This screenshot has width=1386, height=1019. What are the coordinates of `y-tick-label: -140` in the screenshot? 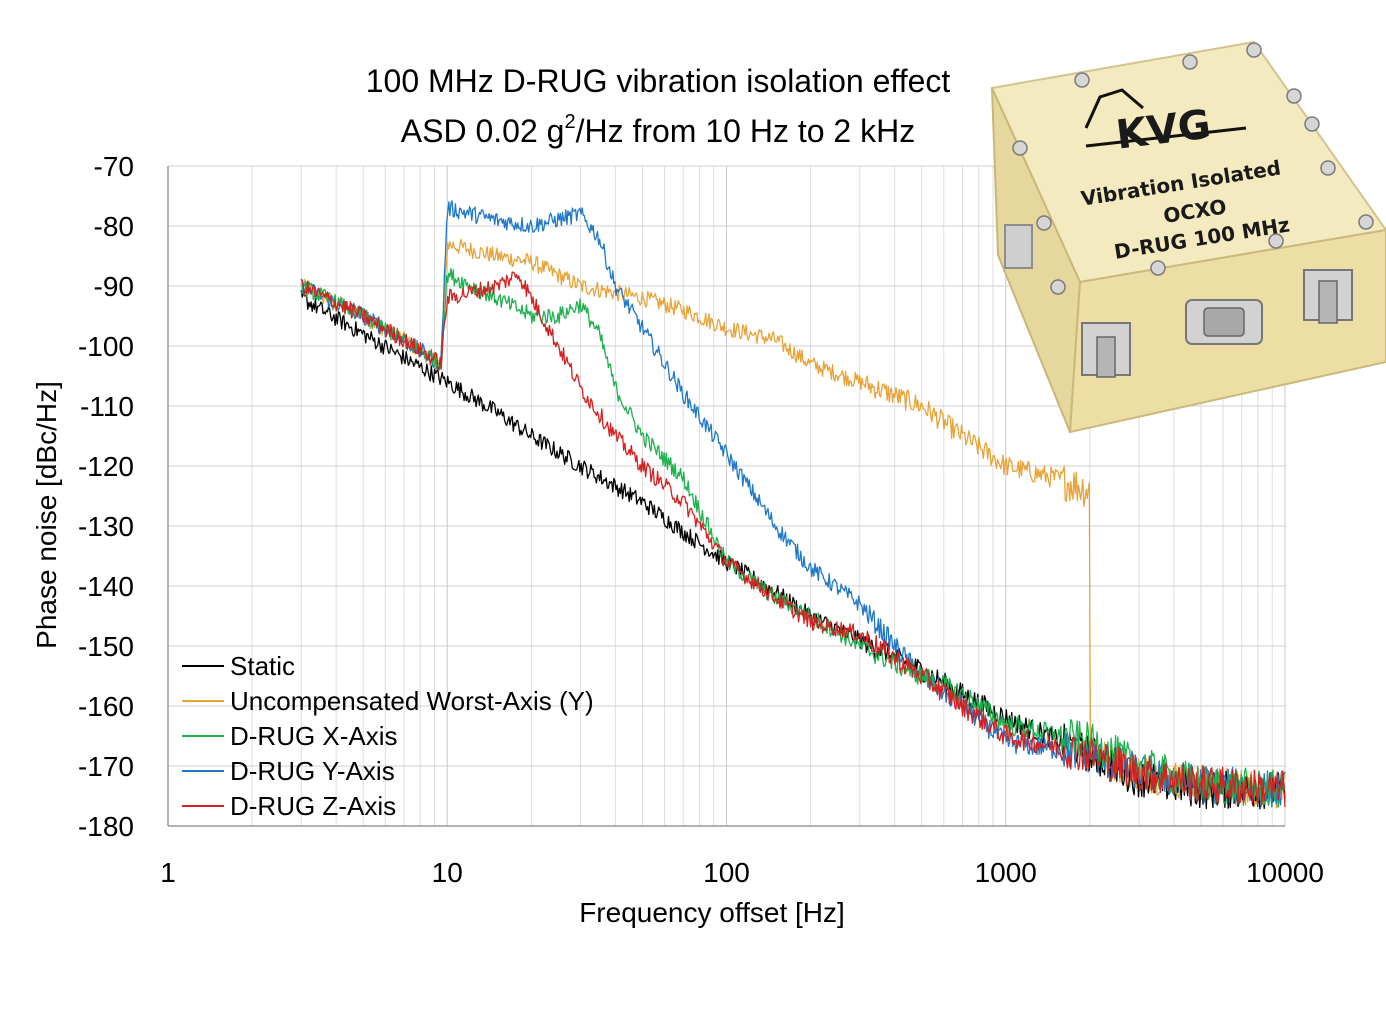 It's located at (106, 586).